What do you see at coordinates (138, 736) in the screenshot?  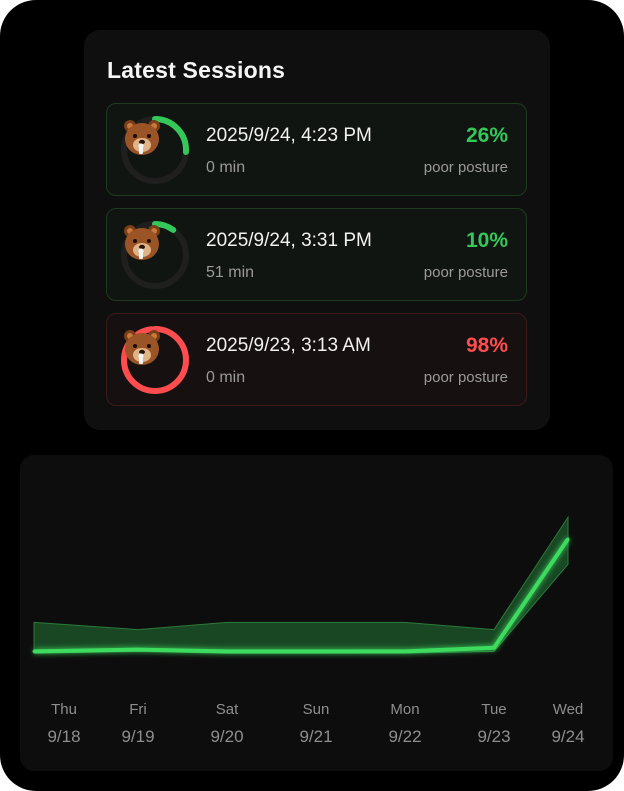 I see `x-tick-date: 9/19` at bounding box center [138, 736].